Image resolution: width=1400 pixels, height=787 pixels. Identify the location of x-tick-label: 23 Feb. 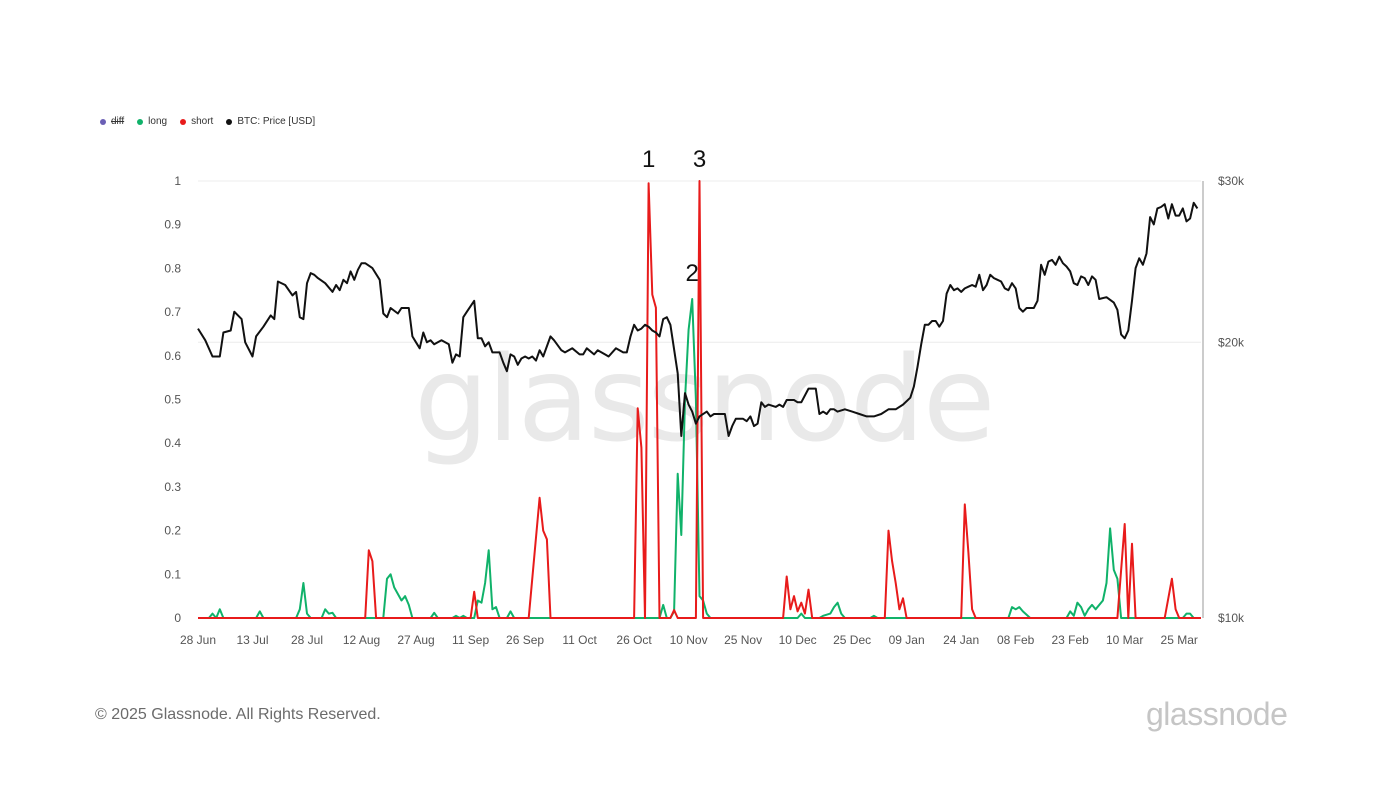
(1070, 640).